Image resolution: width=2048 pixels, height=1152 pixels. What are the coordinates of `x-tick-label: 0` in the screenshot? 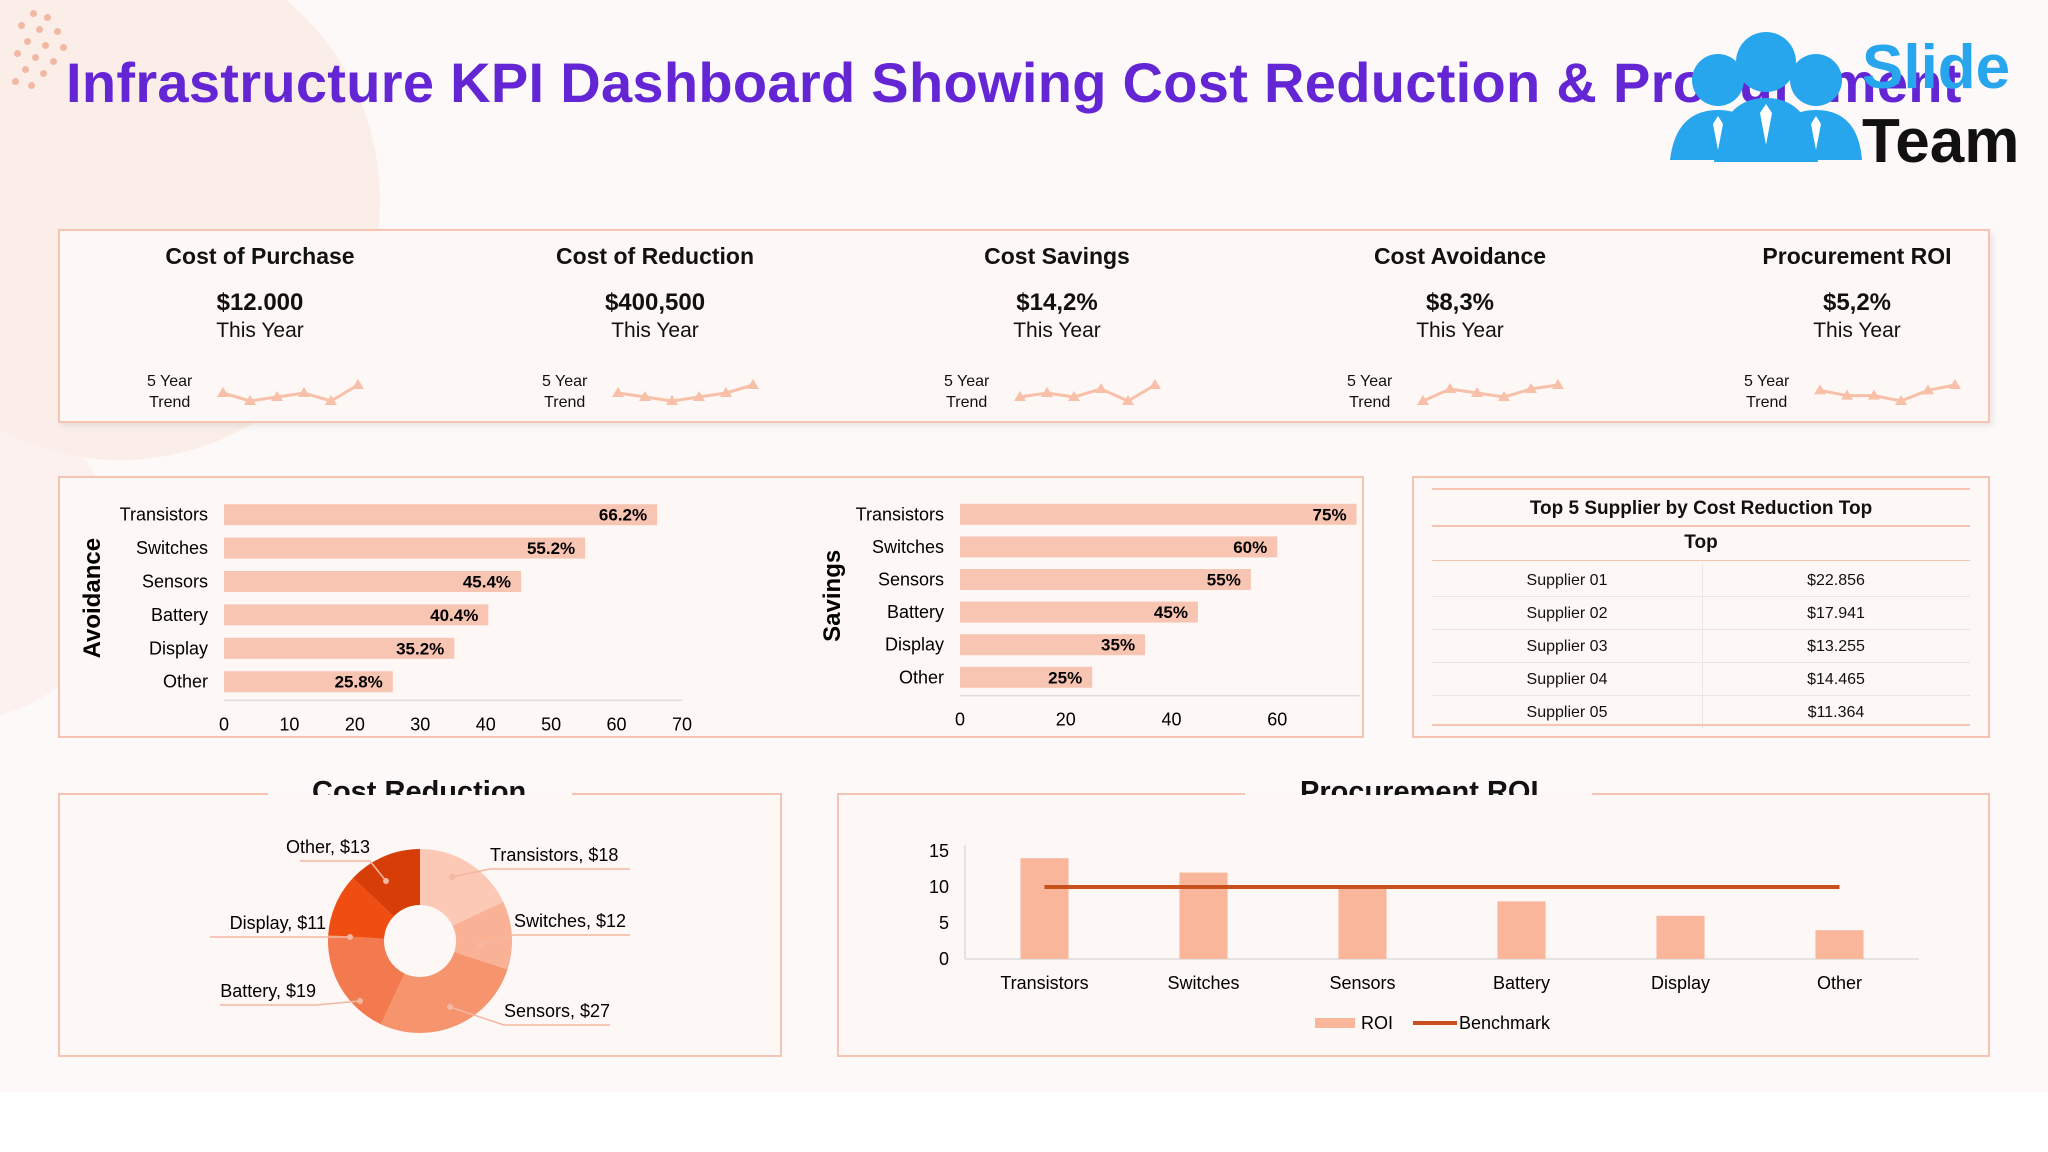 It's located at (224, 724).